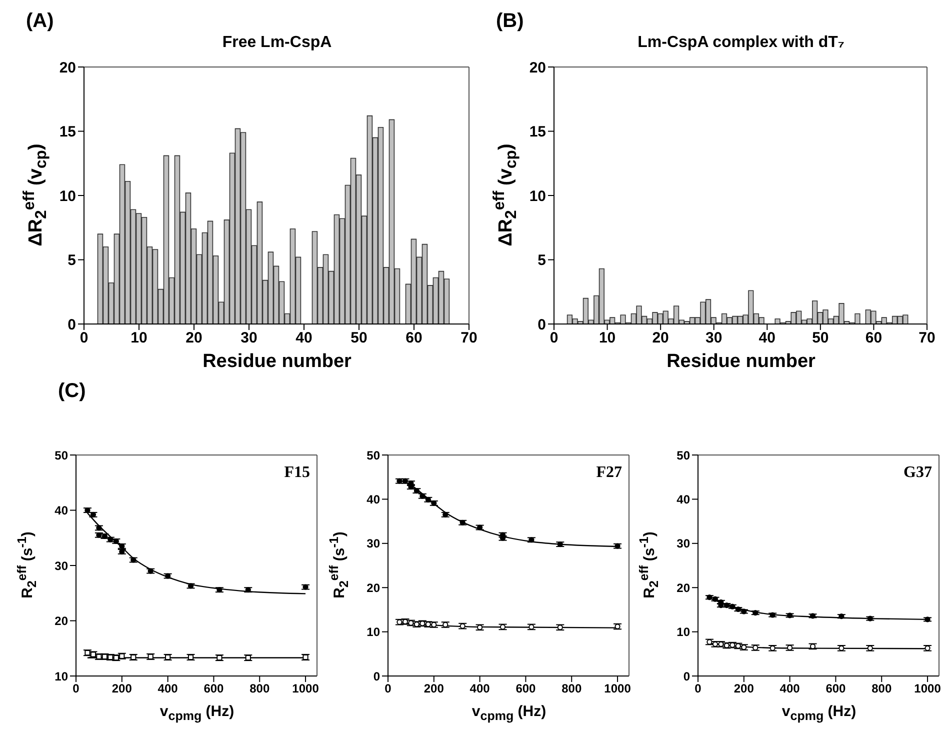 The image size is (944, 730). I want to click on text: F27, so click(609, 473).